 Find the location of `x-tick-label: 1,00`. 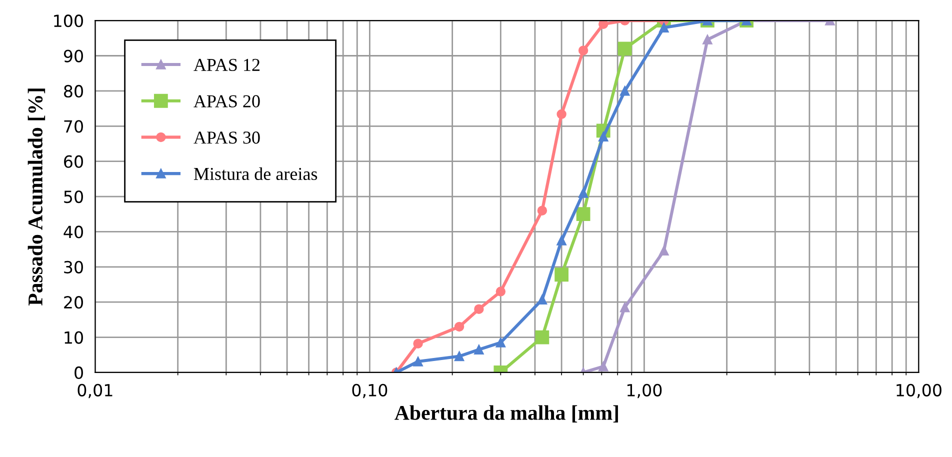

x-tick-label: 1,00 is located at coordinates (644, 391).